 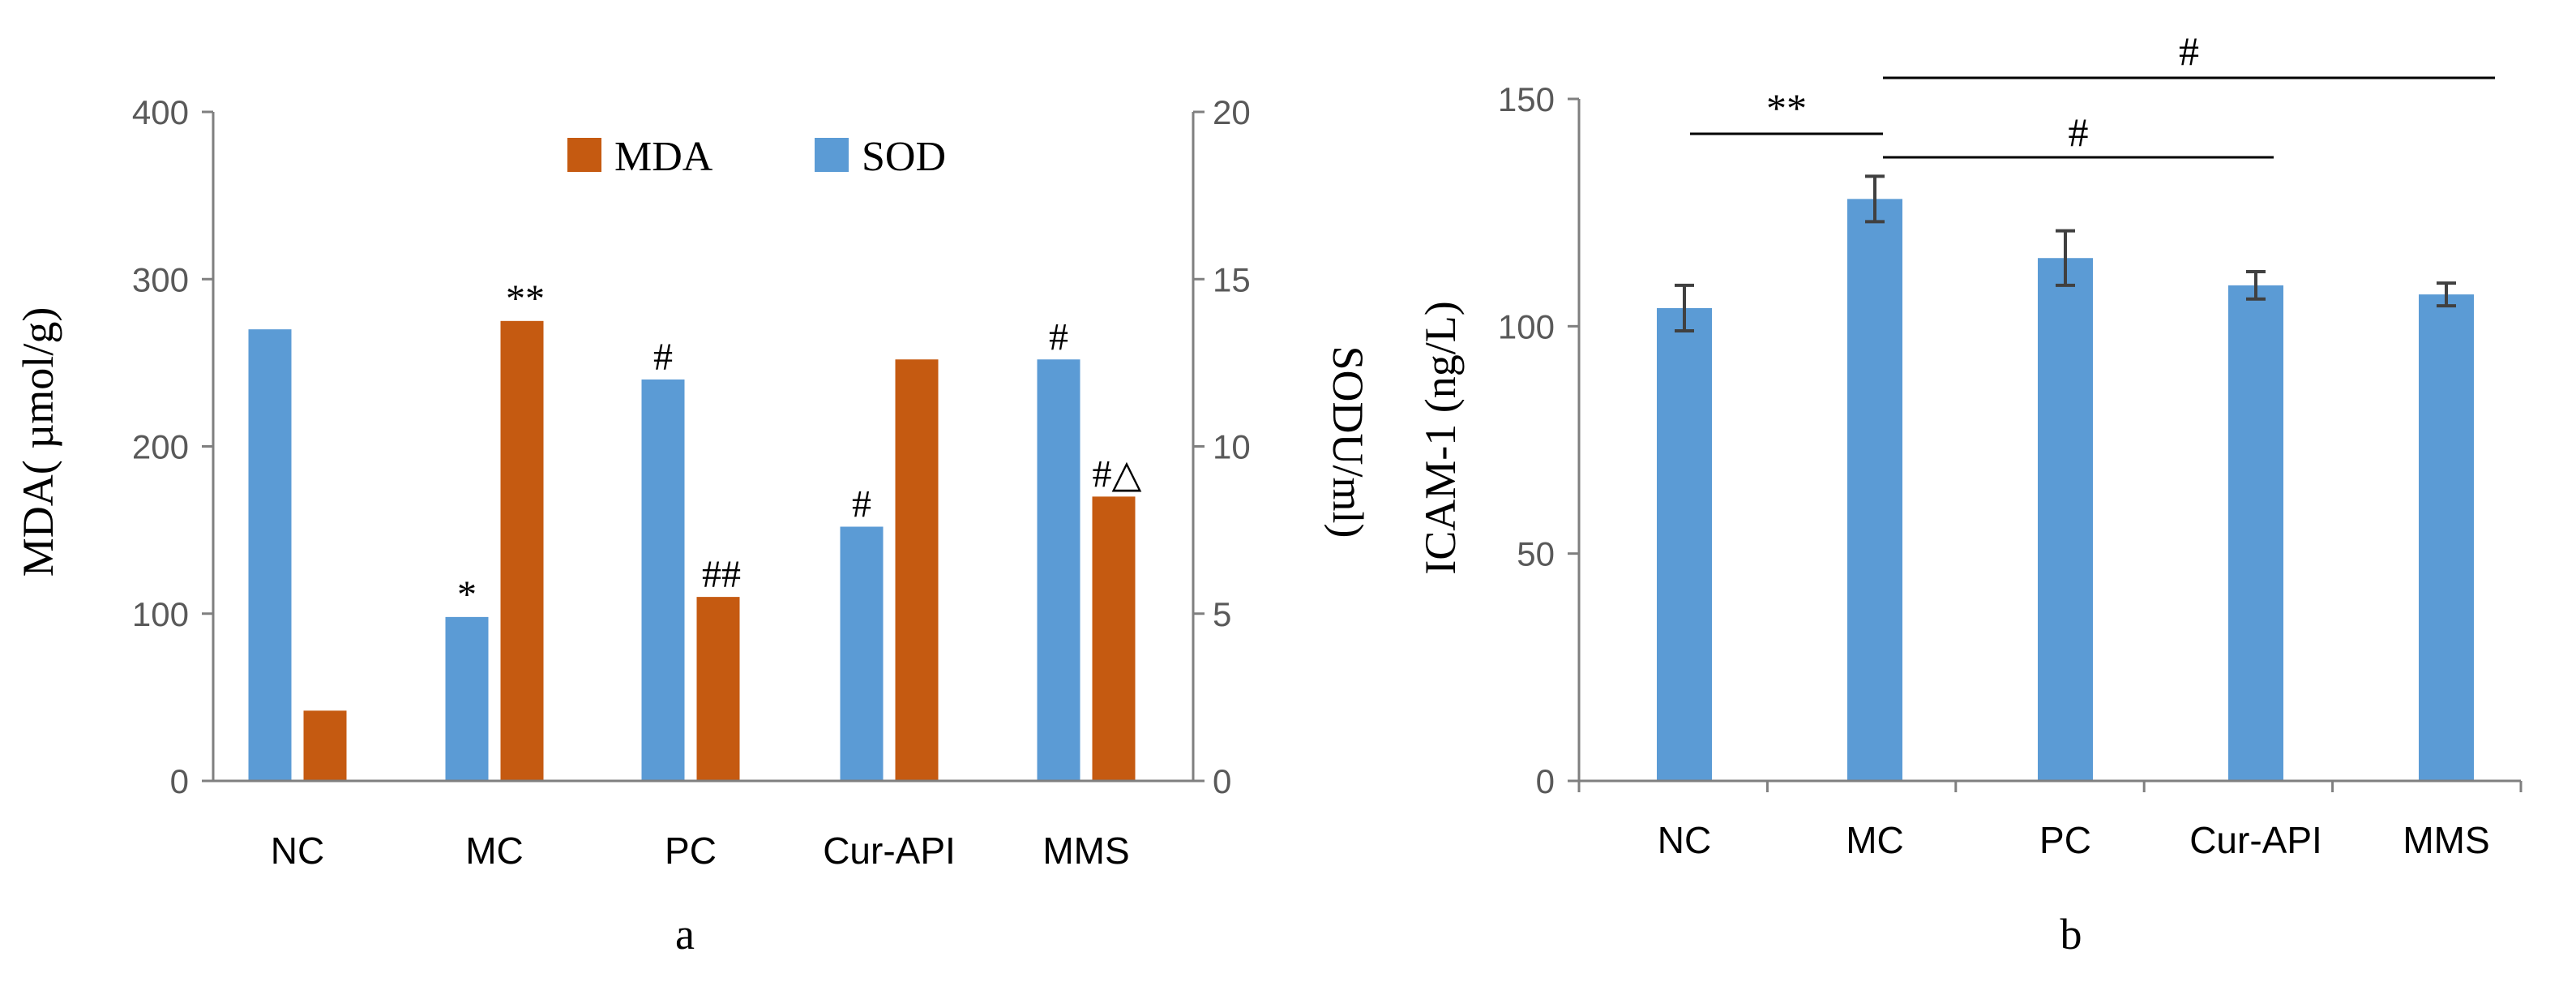 What do you see at coordinates (1222, 781) in the screenshot?
I see `y2-tick-label: 0` at bounding box center [1222, 781].